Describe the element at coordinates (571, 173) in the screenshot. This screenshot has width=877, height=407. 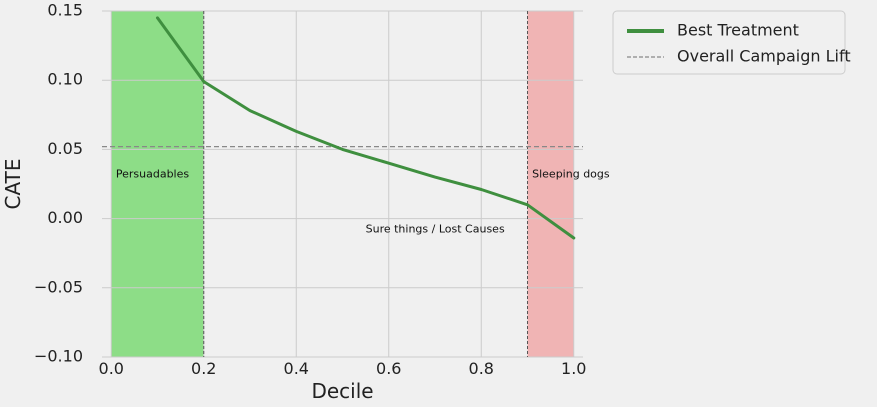
I see `annotation-label: Sleeping dogs` at that location.